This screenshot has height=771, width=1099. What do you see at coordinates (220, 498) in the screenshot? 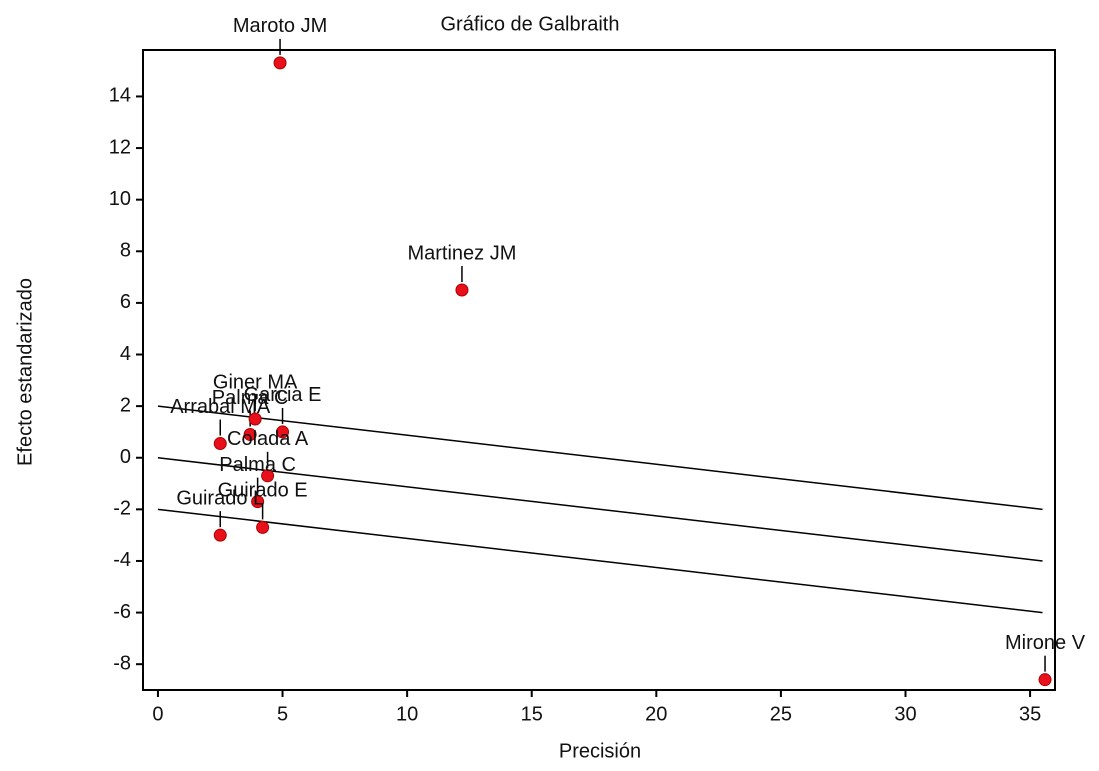
I see `point-label: Guirado L` at bounding box center [220, 498].